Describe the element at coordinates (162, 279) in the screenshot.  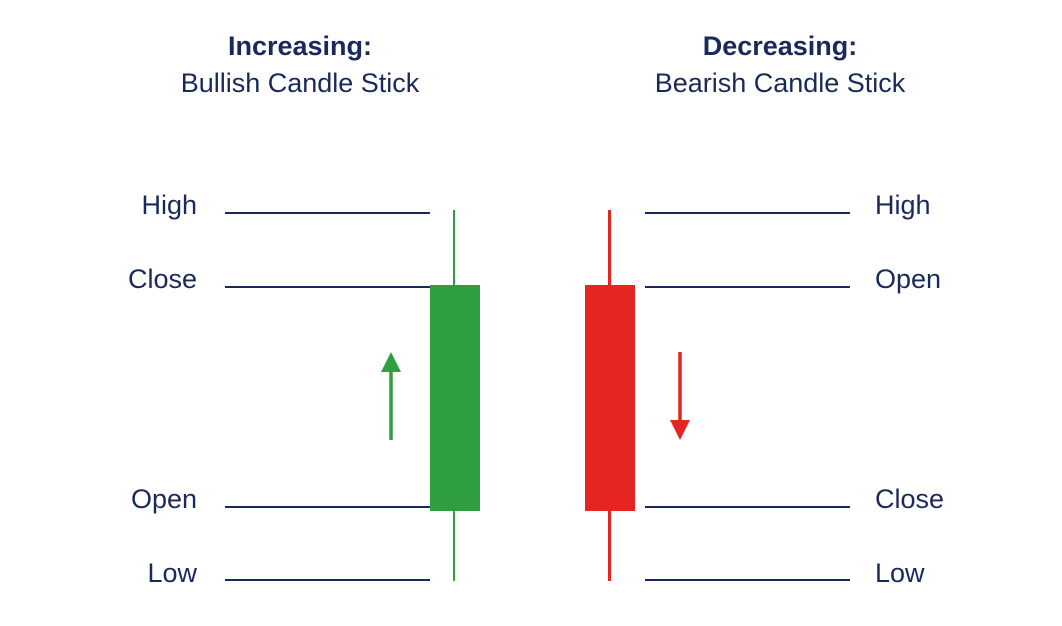
I see `bullish-close-label: Close` at that location.